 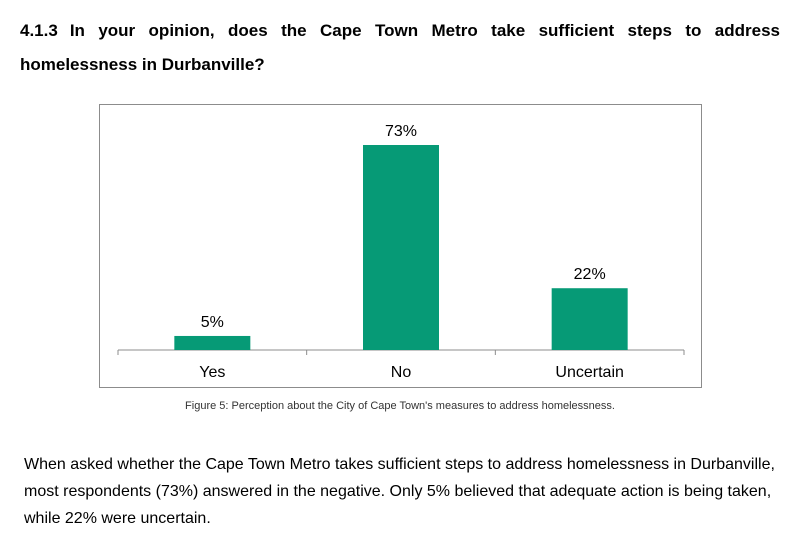 I want to click on bar-uncertain, so click(x=589, y=319).